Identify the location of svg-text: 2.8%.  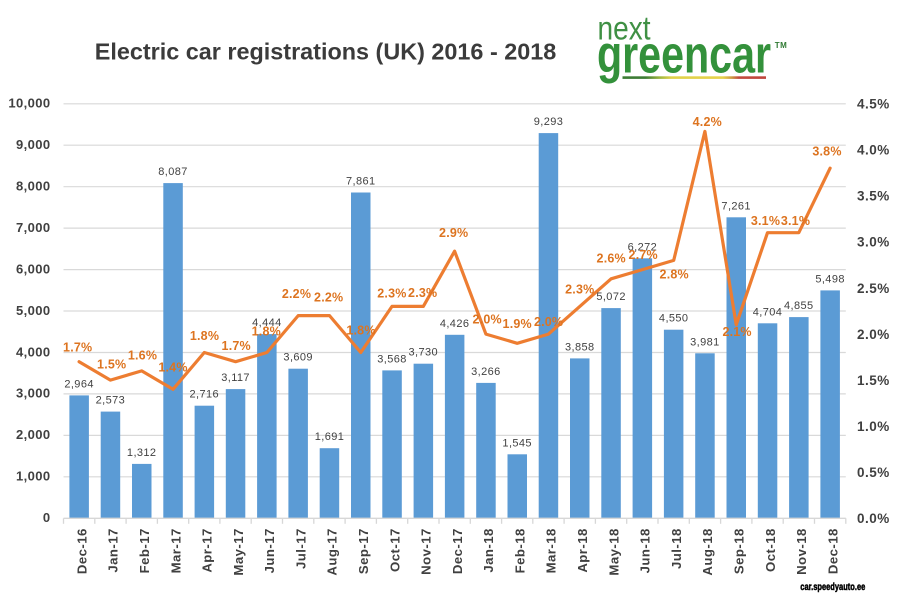
(674, 275).